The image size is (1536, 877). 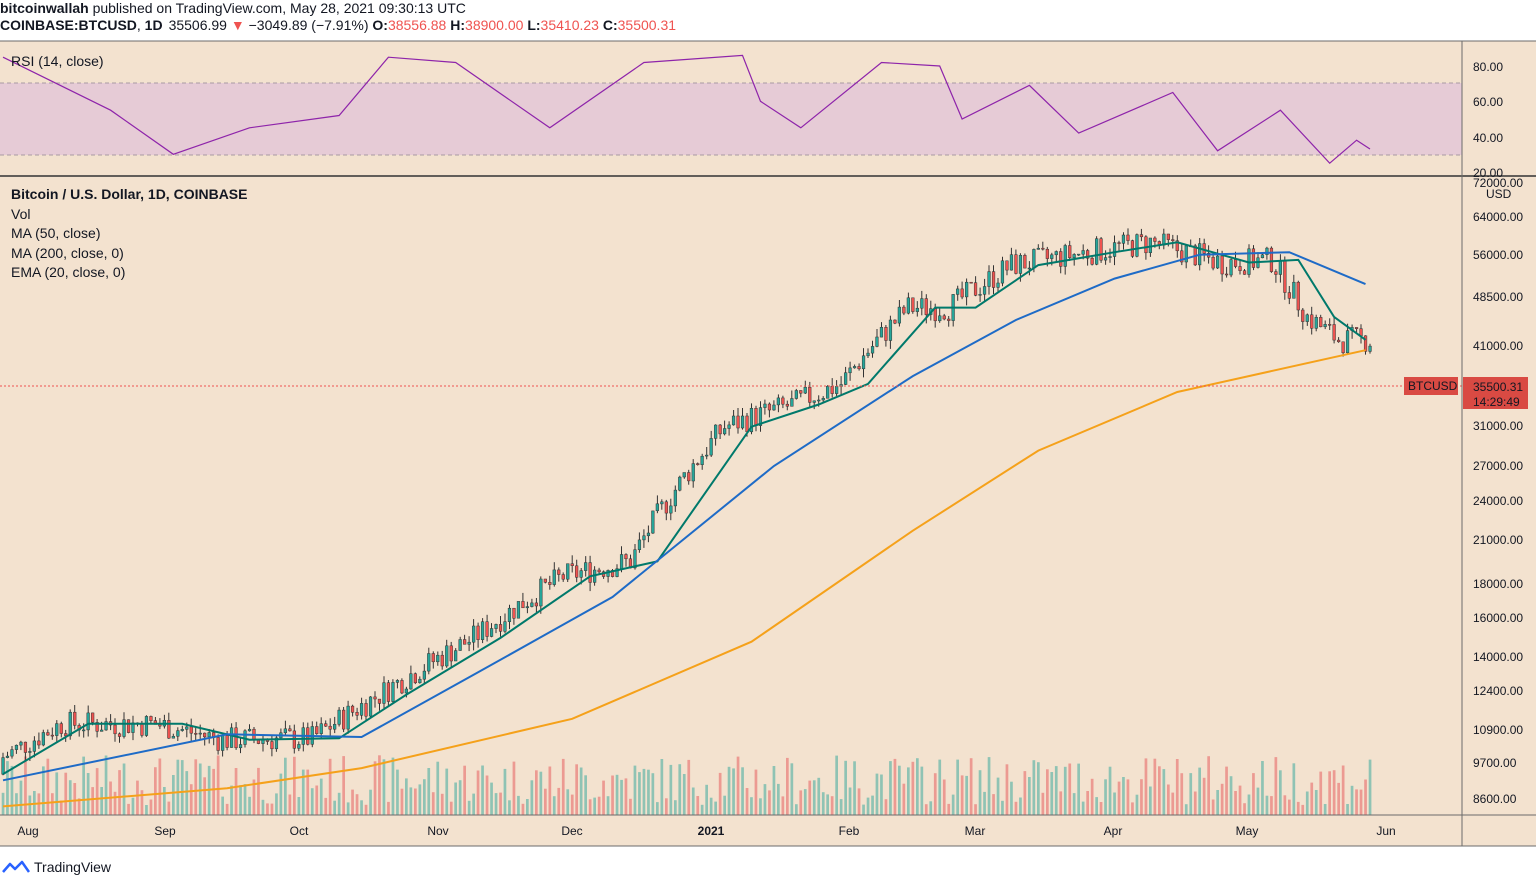 I want to click on indicator-ma200: MA (200, close, 0), so click(x=67, y=253).